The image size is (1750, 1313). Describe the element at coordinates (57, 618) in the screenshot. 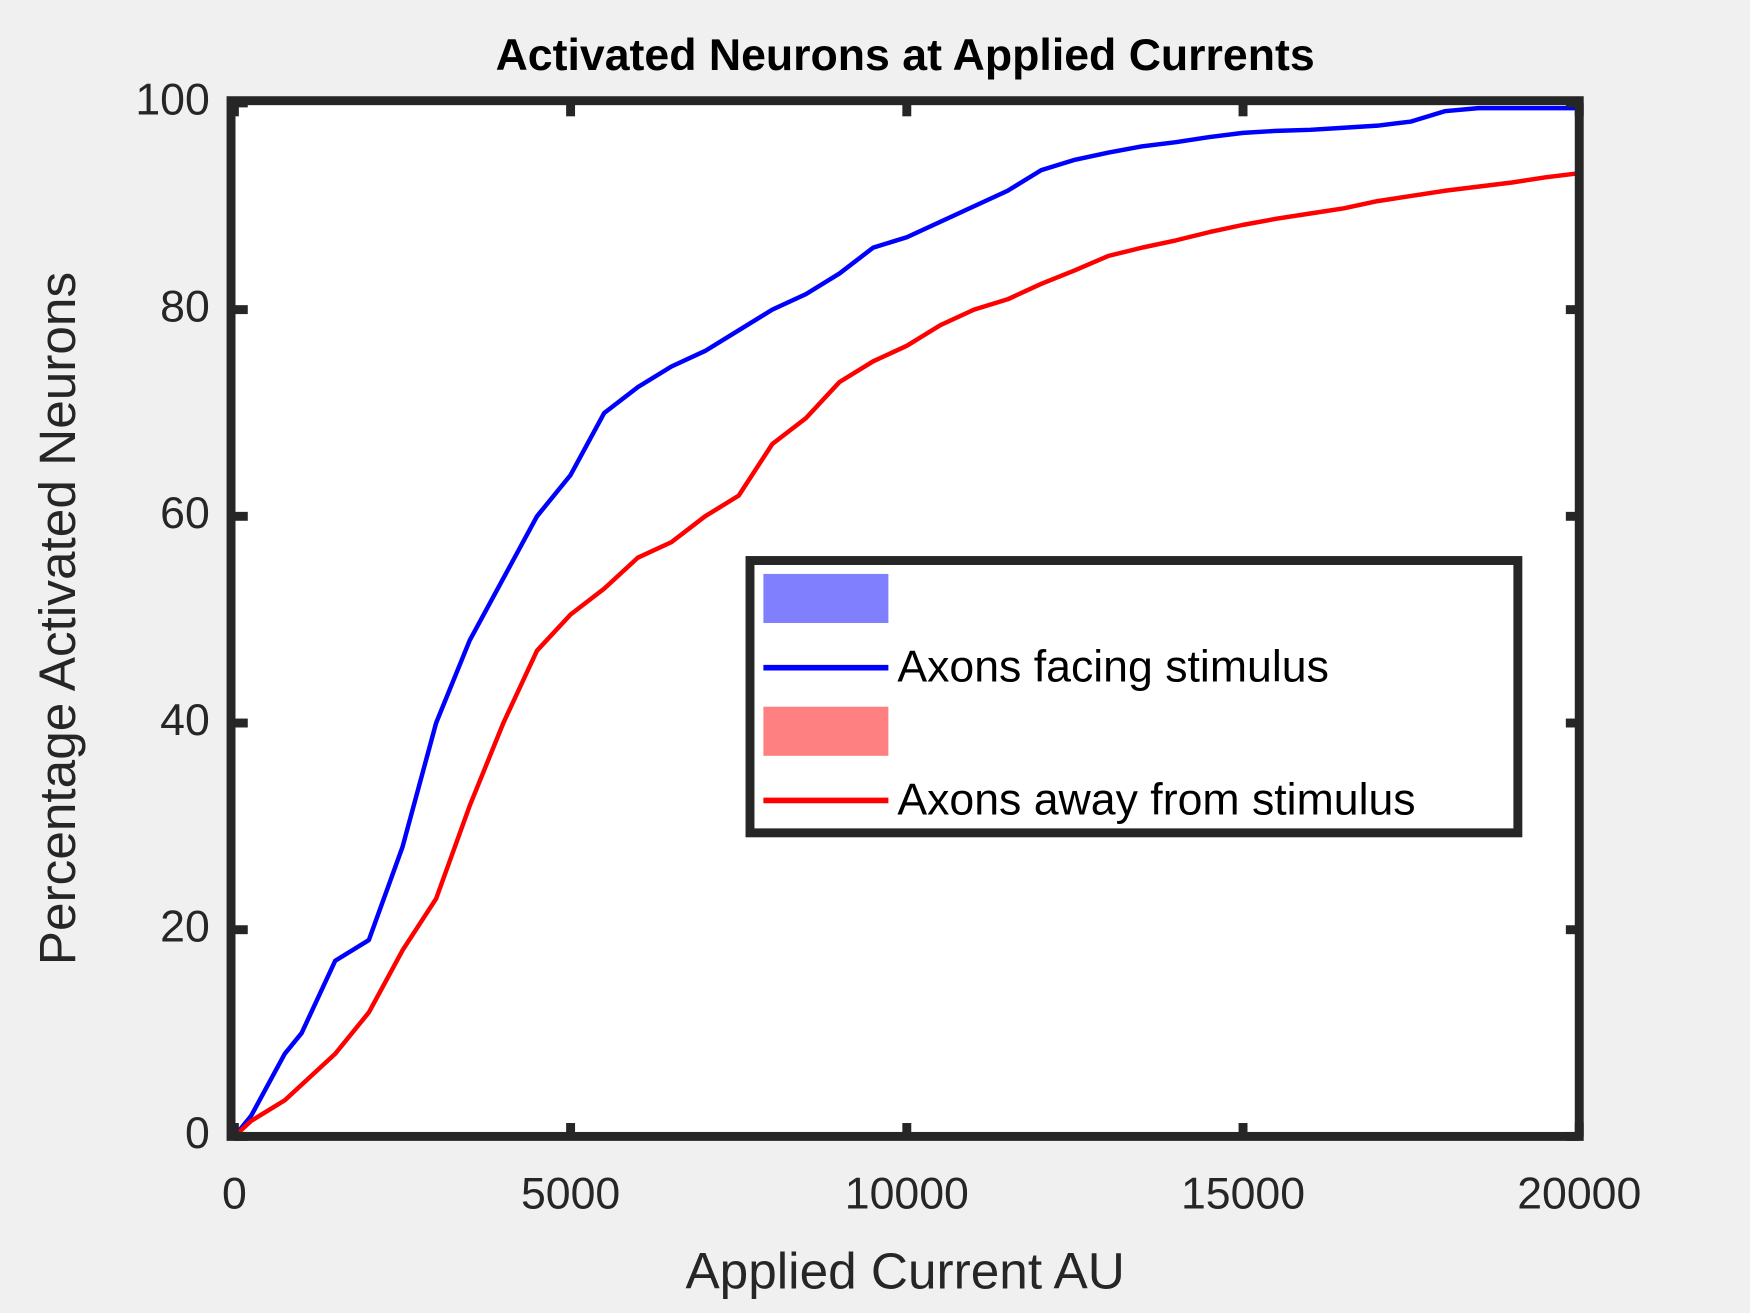

I see `y-axis-label: Percentage Activated Neurons` at that location.